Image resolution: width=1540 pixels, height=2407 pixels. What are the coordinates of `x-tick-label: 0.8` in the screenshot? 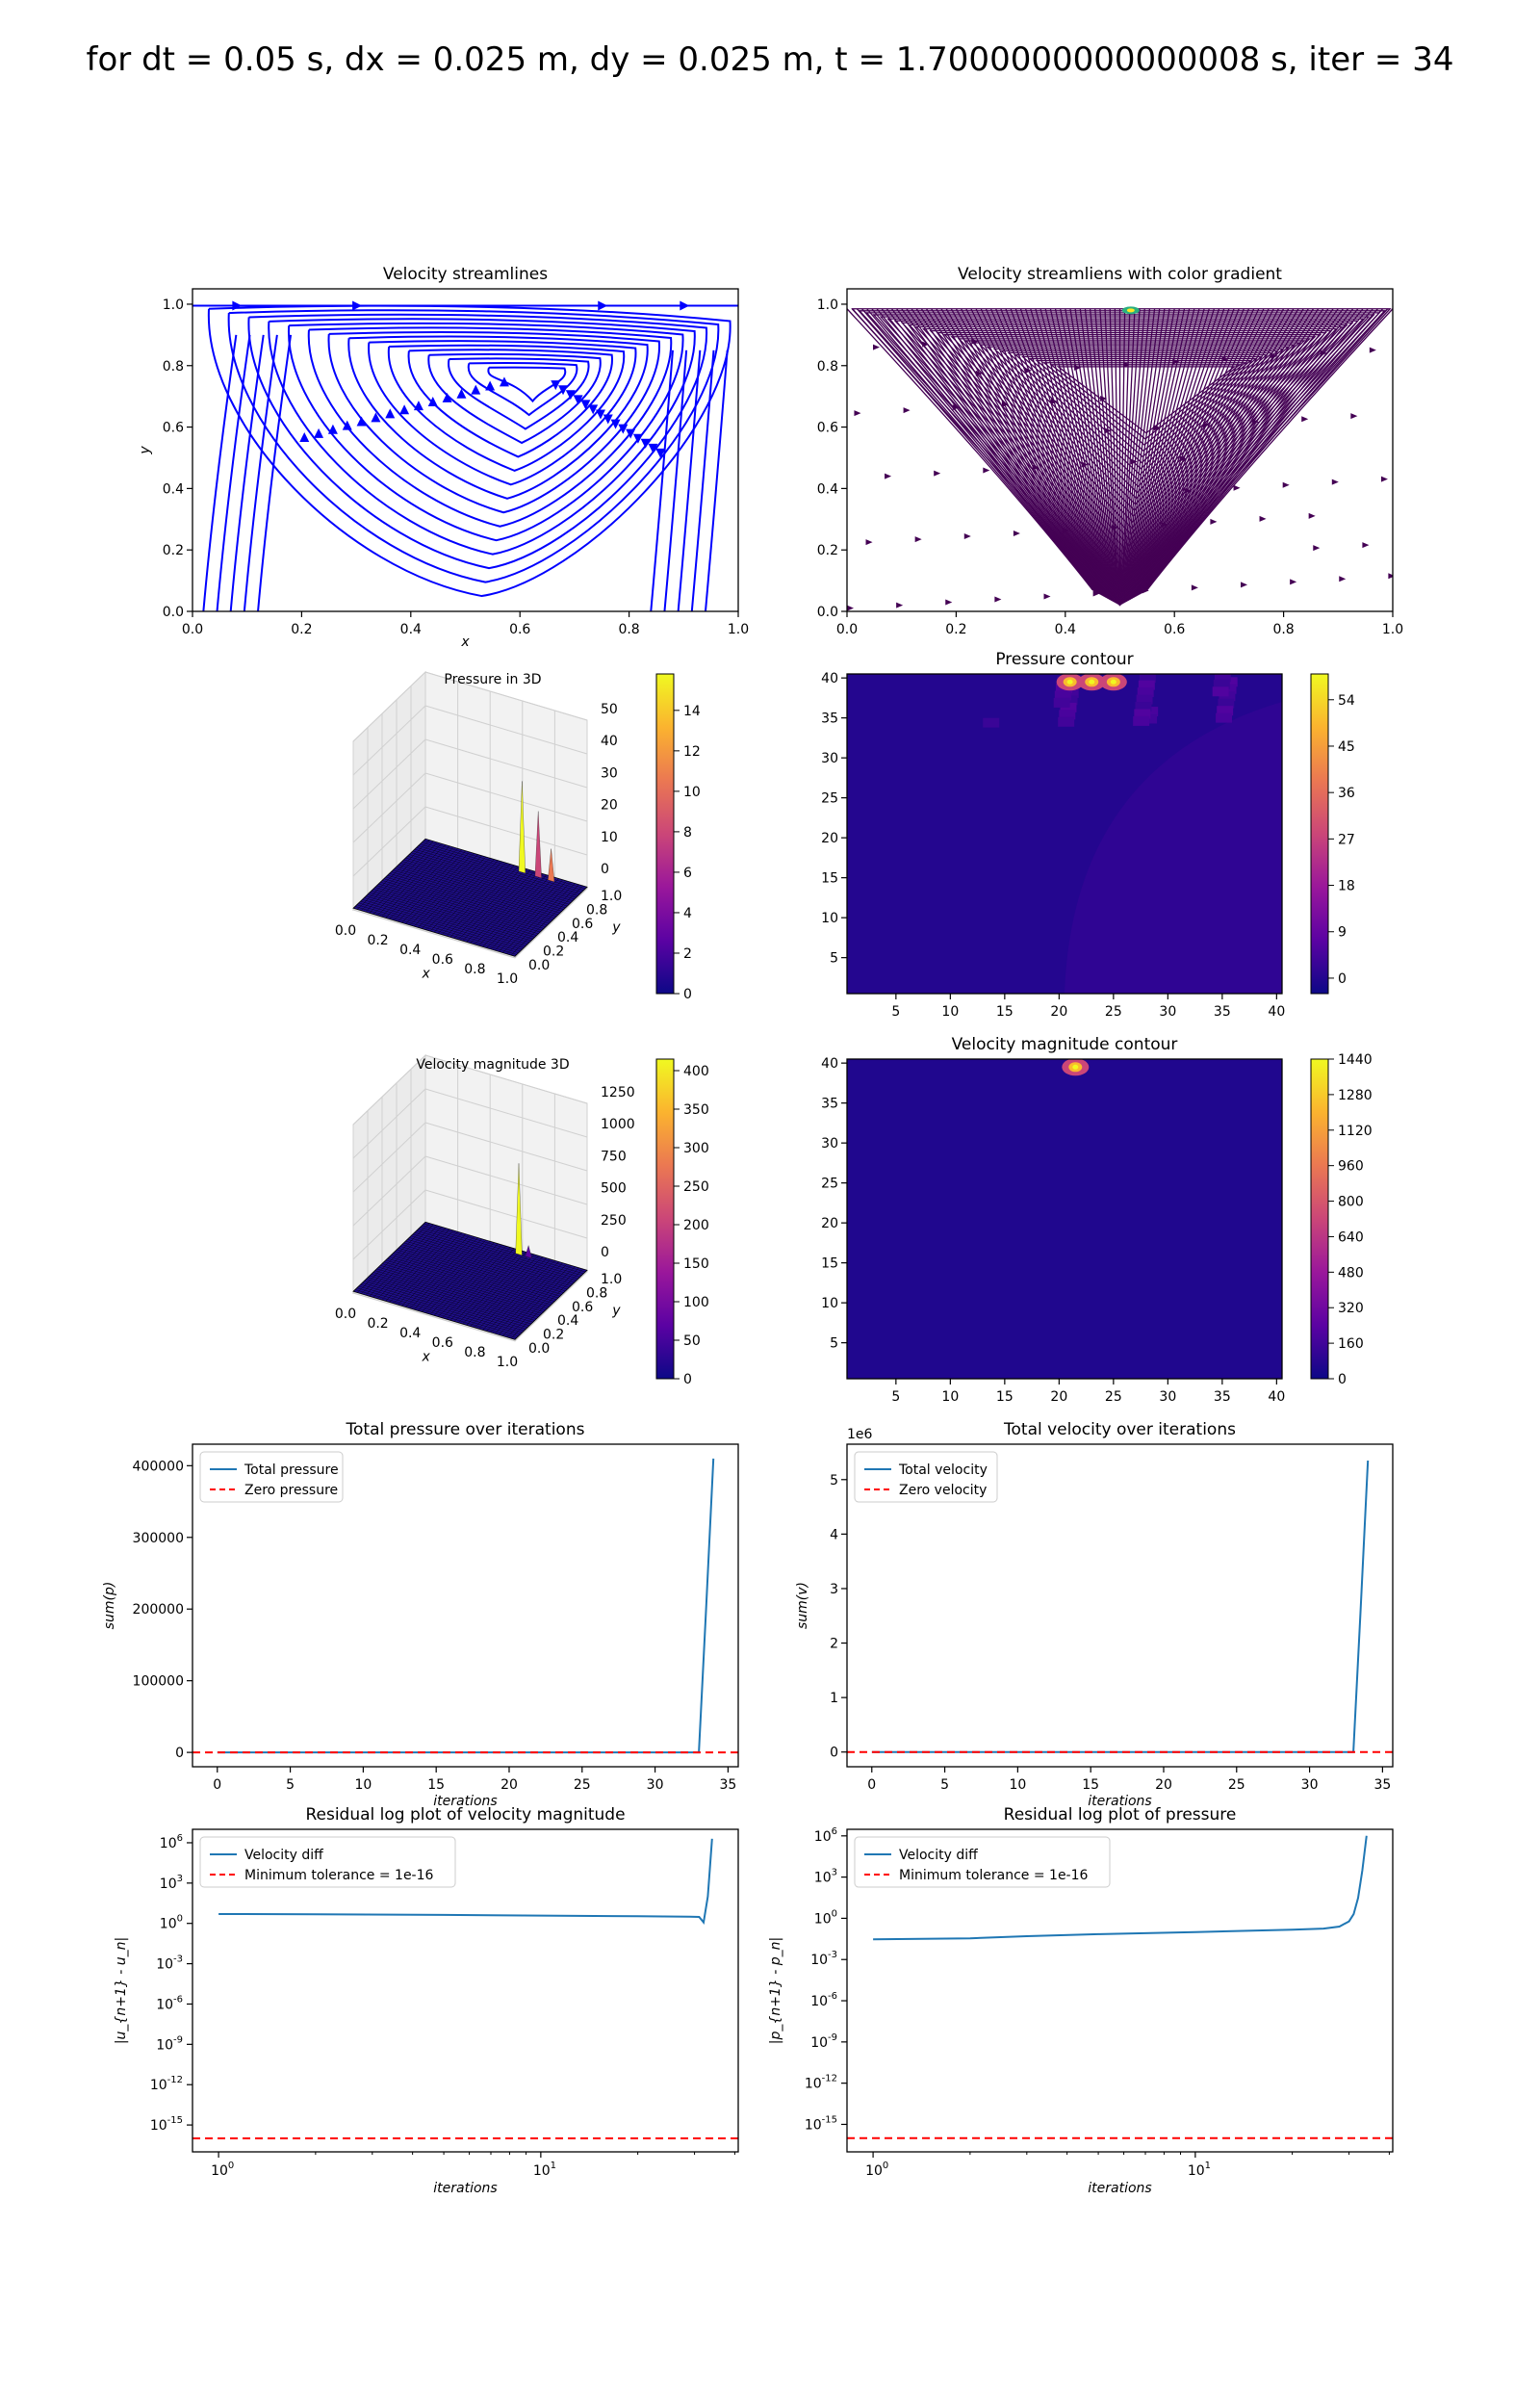 It's located at (474, 970).